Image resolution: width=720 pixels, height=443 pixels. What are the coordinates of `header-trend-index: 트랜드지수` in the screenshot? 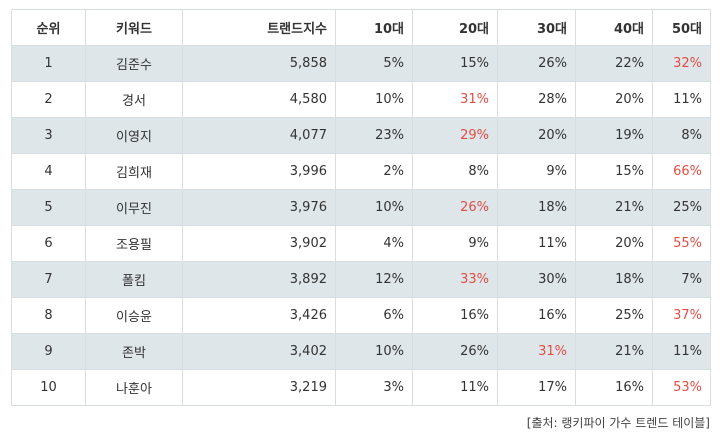 It's located at (259, 27).